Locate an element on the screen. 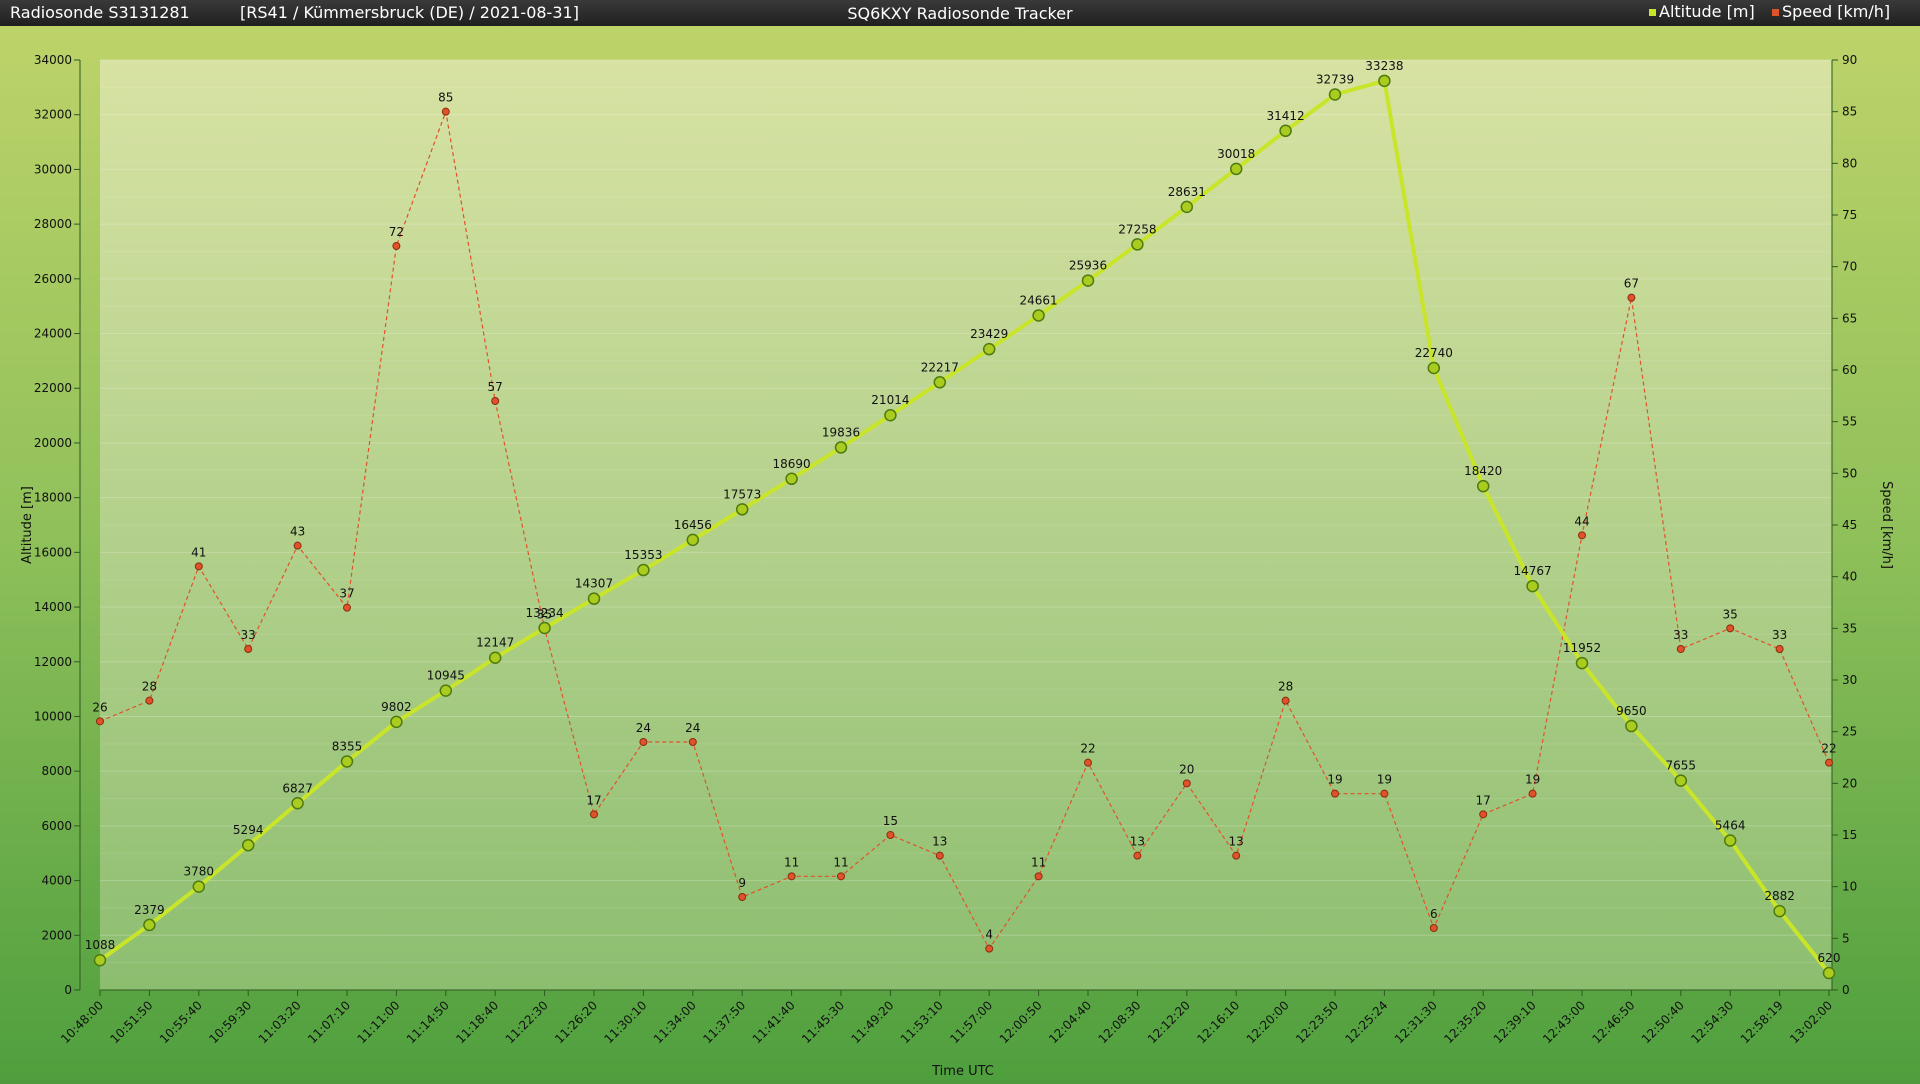  page-title: SQ6KXY Radiosonde Tracker is located at coordinates (960, 13).